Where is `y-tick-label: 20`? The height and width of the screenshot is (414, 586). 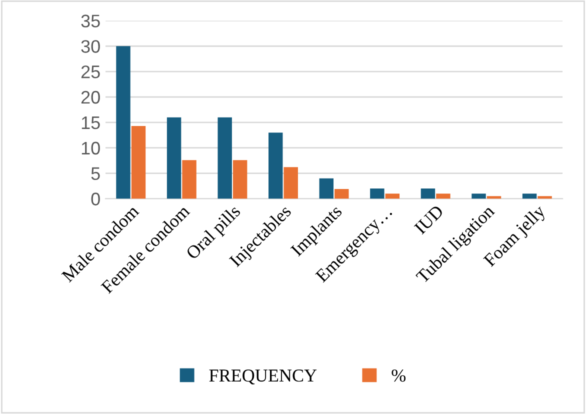
y-tick-label: 20 is located at coordinates (90, 97).